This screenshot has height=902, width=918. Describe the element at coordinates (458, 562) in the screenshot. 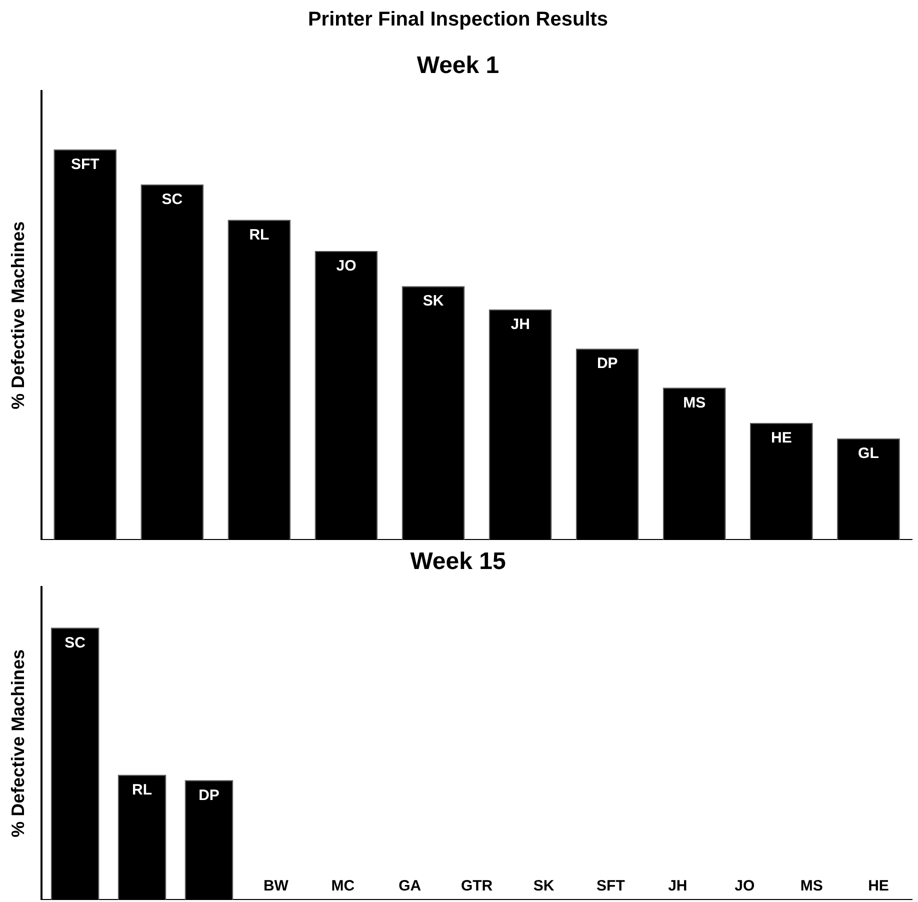

I see `chart-title: Week 15` at that location.